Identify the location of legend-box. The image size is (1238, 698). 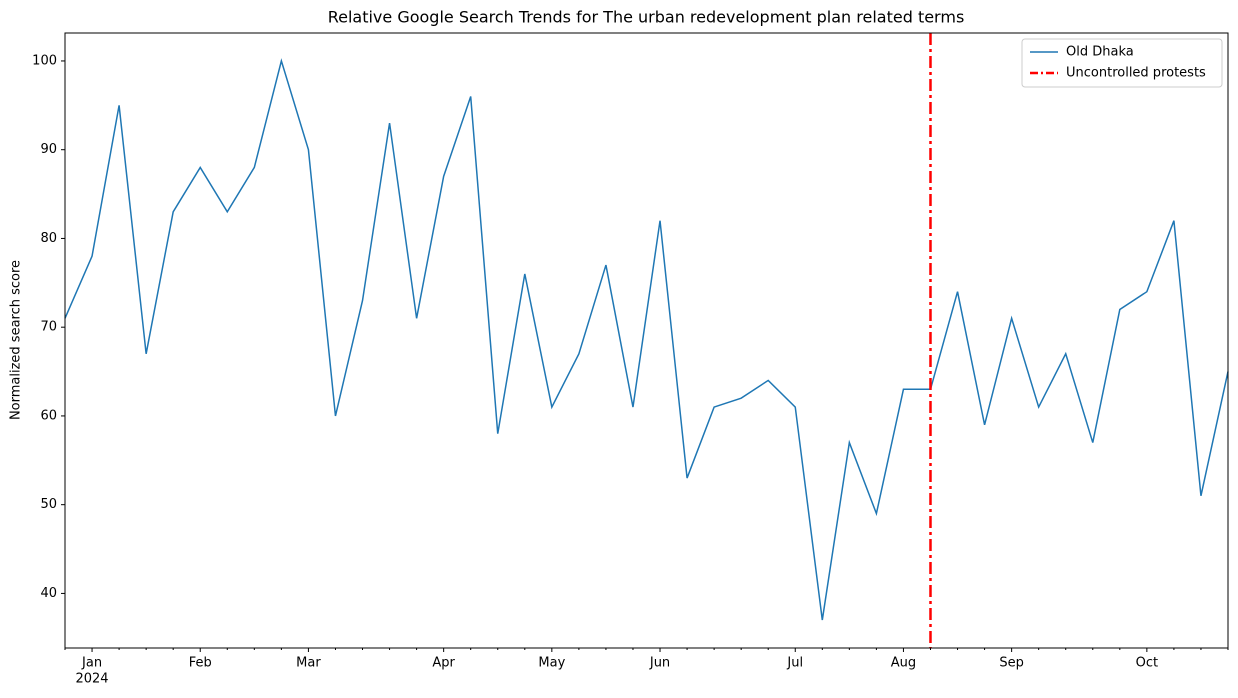
(1122, 63).